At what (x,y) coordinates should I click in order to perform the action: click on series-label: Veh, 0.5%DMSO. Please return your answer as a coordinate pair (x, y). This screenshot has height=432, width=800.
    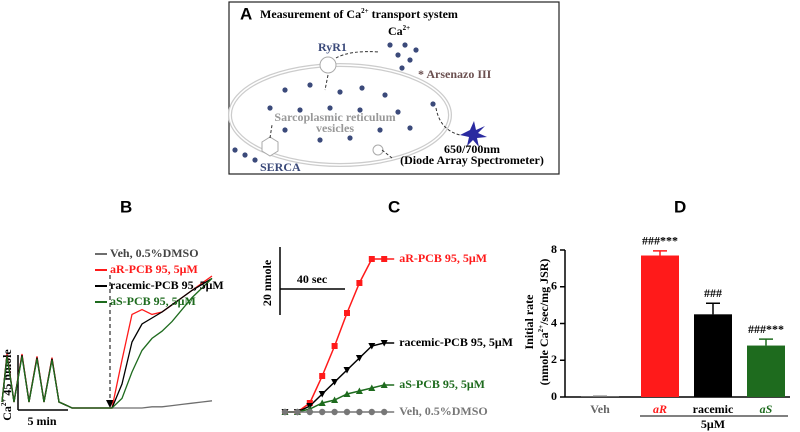
    Looking at the image, I should click on (443, 411).